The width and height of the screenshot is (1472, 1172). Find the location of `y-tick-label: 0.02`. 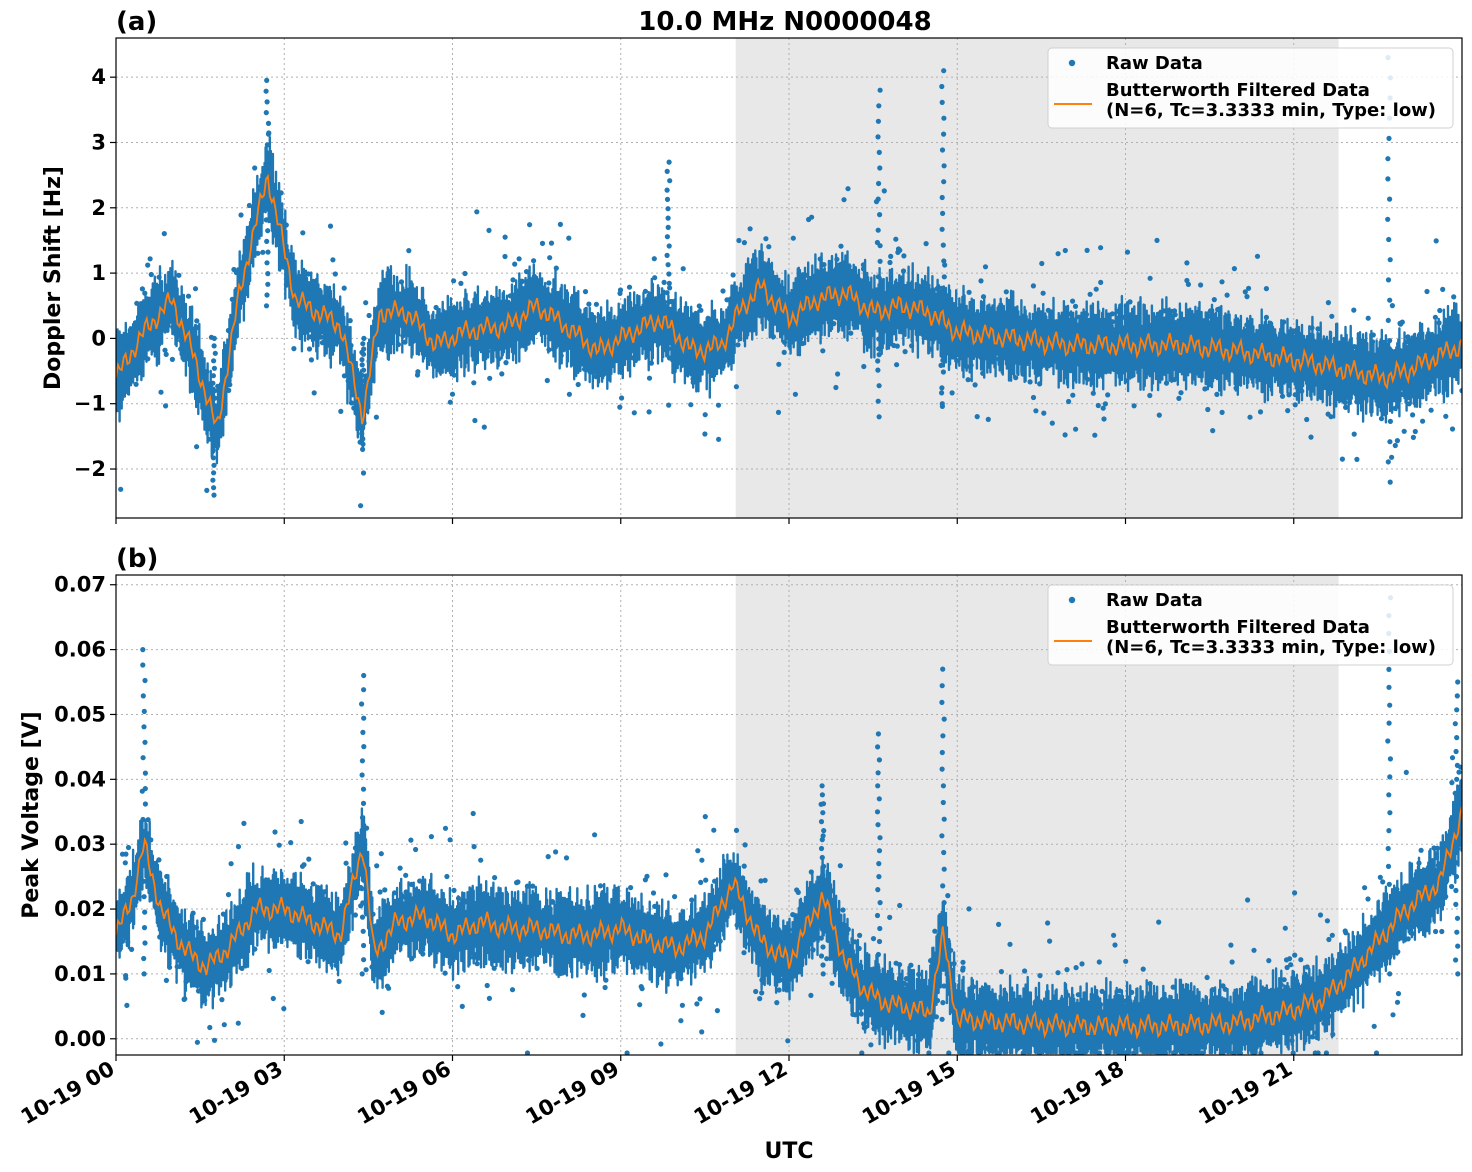

y-tick-label: 0.02 is located at coordinates (80, 909).